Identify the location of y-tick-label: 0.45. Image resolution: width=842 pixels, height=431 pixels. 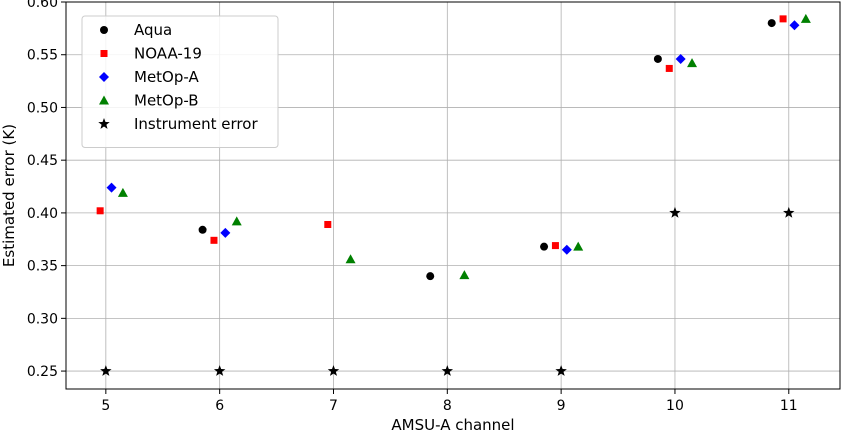
(42, 161).